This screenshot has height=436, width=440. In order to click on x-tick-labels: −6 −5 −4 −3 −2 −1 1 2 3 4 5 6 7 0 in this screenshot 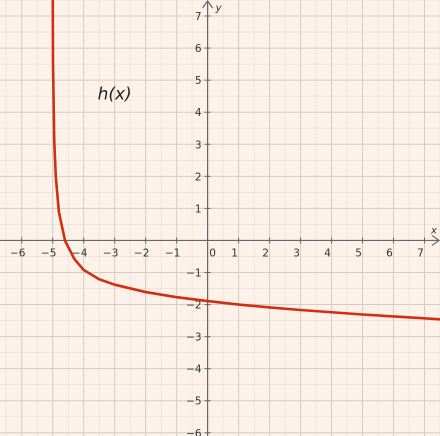, I will do `click(218, 248)`.